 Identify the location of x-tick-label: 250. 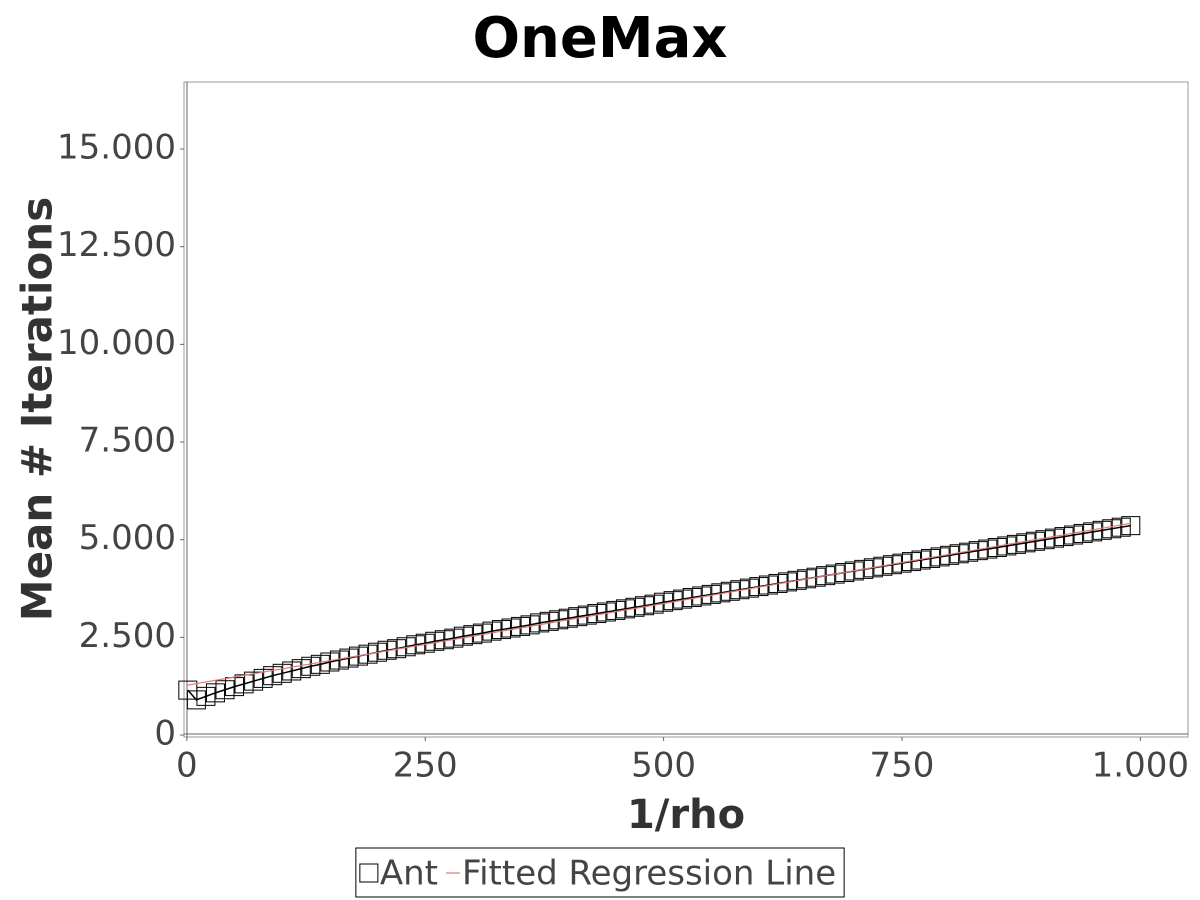
(425, 766).